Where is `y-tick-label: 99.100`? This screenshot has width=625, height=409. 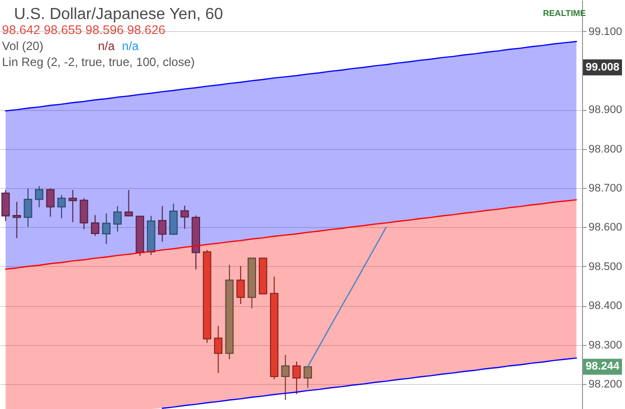
y-tick-label: 99.100 is located at coordinates (605, 32).